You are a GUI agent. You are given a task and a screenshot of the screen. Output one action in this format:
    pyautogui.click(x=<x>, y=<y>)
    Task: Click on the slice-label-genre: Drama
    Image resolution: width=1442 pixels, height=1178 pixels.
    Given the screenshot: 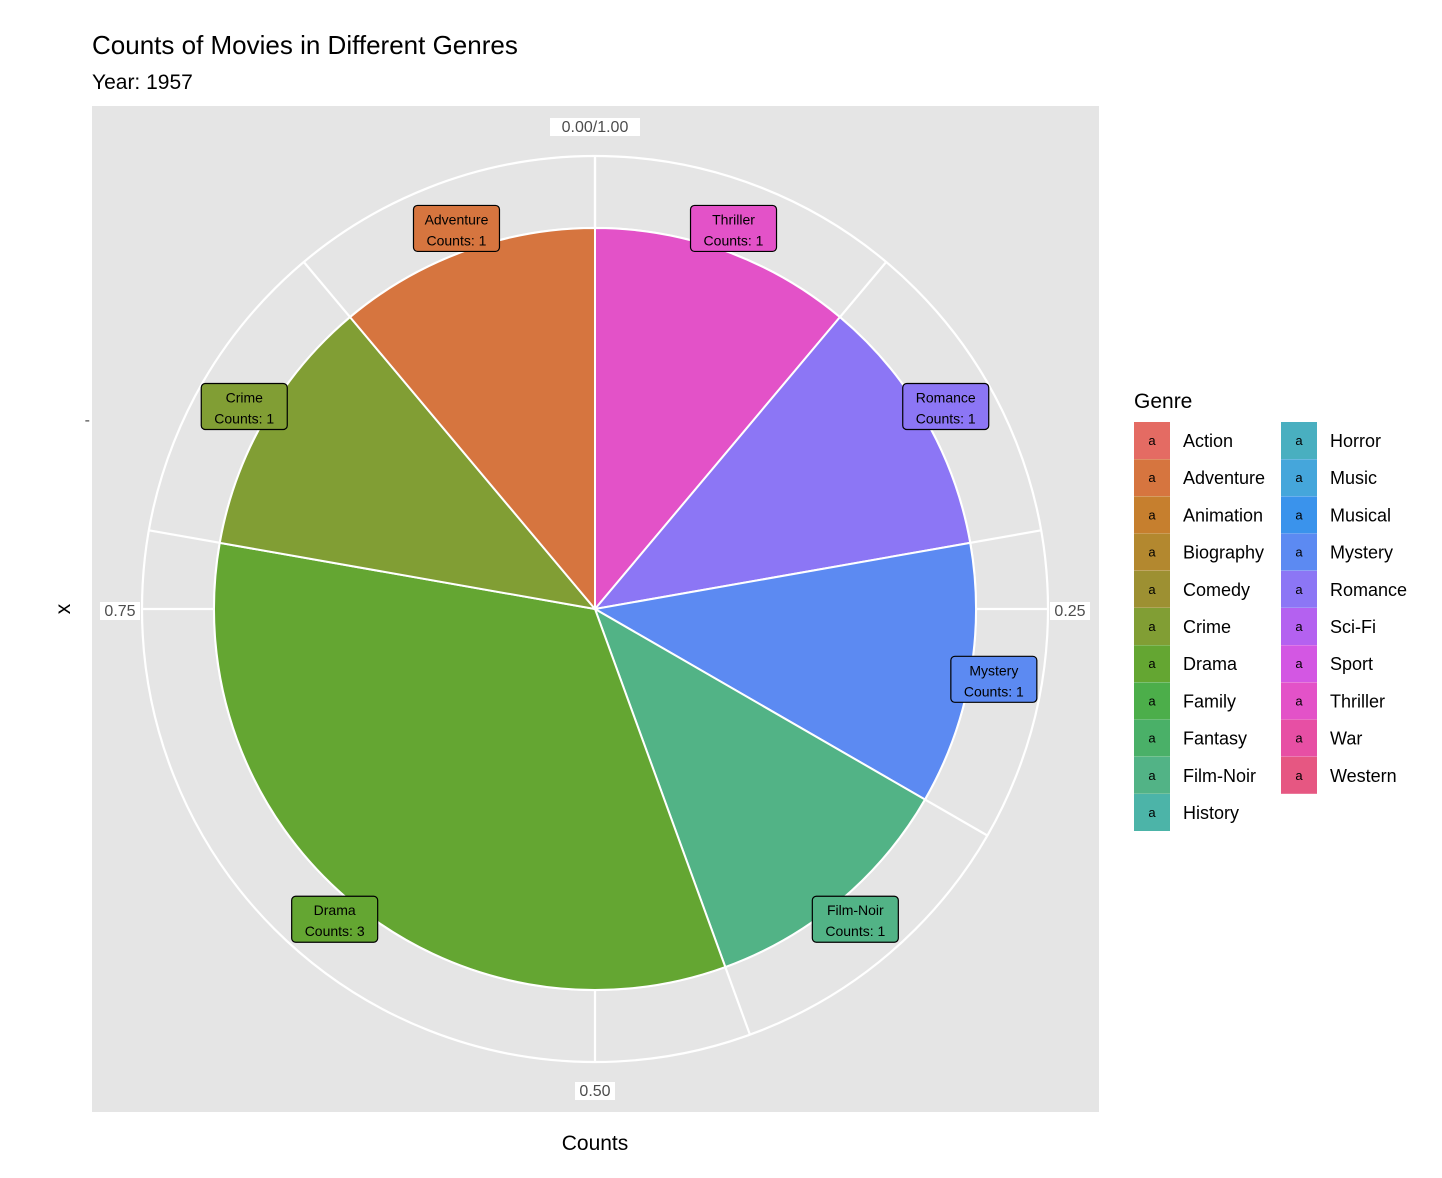 What is the action you would take?
    pyautogui.click(x=335, y=910)
    